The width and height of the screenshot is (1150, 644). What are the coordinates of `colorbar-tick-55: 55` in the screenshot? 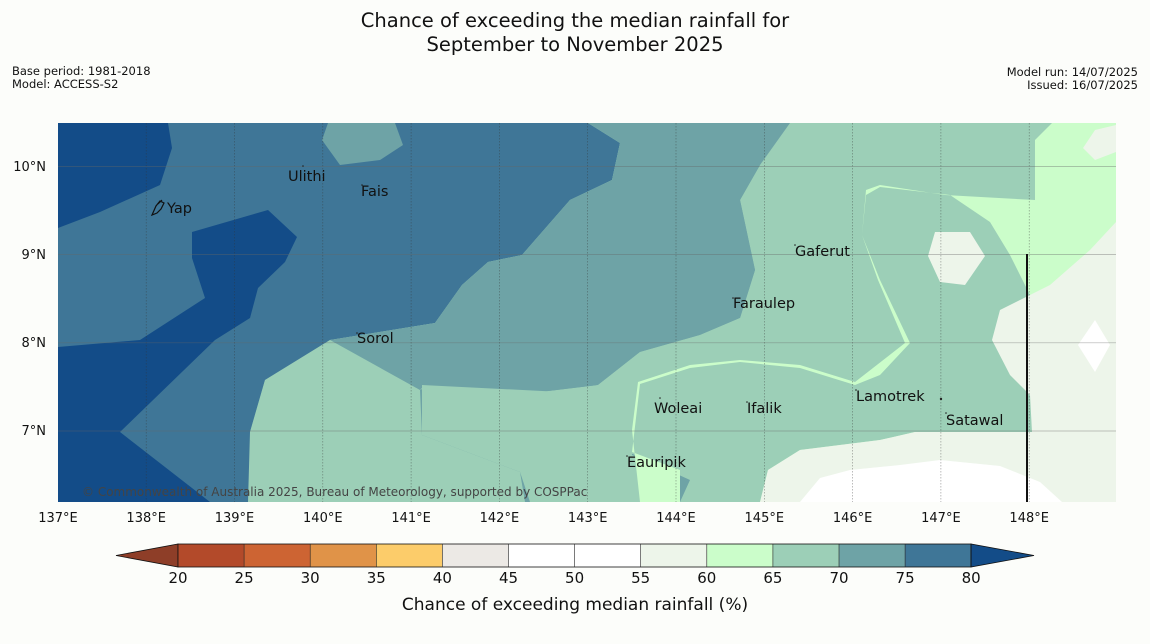 It's located at (640, 578).